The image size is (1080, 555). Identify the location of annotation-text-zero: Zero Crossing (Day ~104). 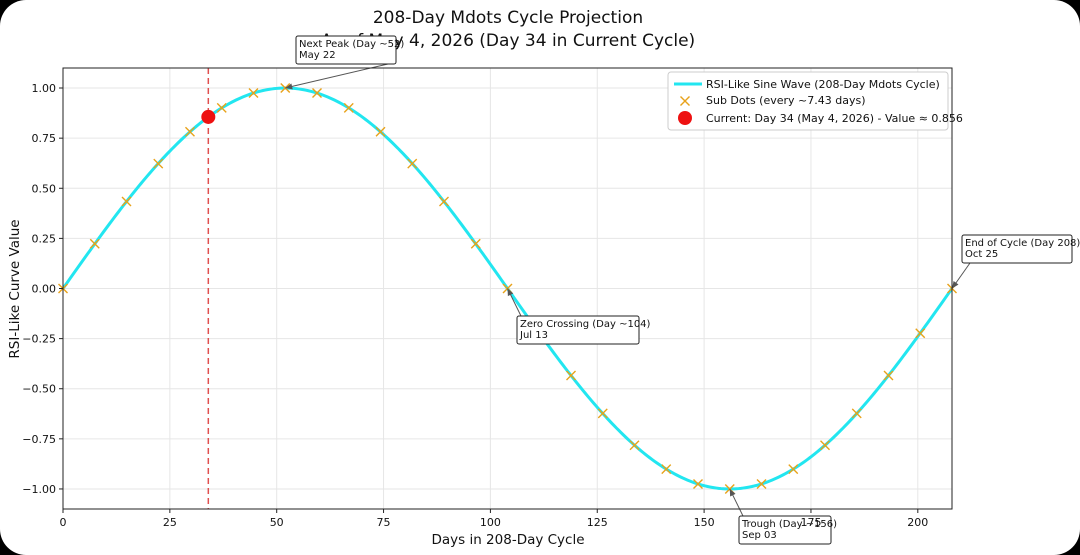
(585, 324).